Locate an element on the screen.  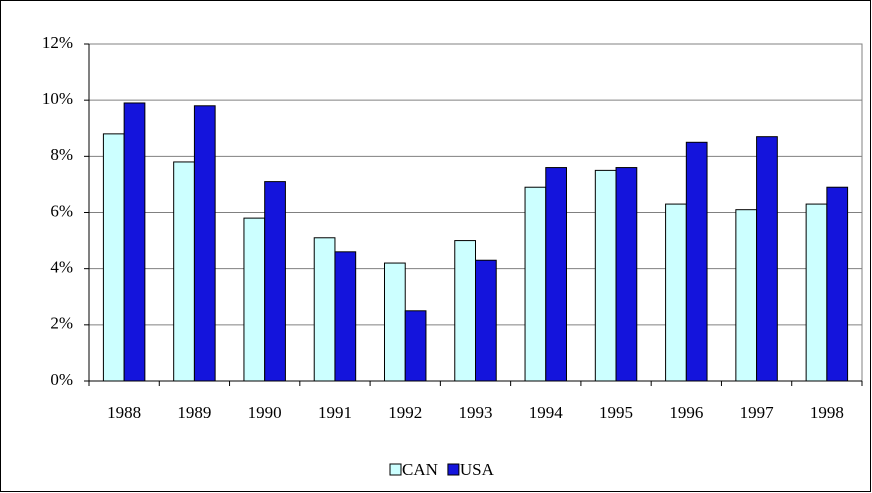
x-tick-label: 1995 is located at coordinates (616, 412).